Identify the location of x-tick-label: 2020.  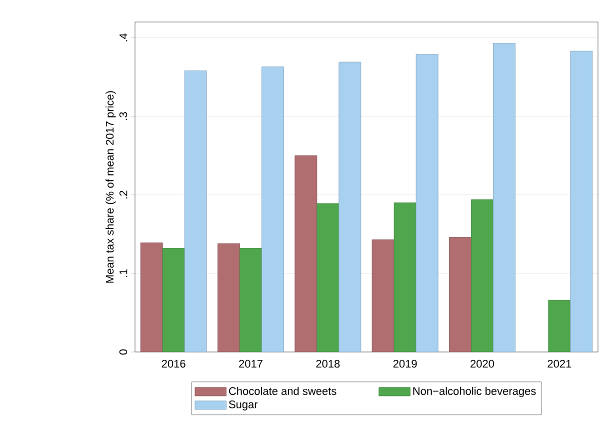
(482, 364).